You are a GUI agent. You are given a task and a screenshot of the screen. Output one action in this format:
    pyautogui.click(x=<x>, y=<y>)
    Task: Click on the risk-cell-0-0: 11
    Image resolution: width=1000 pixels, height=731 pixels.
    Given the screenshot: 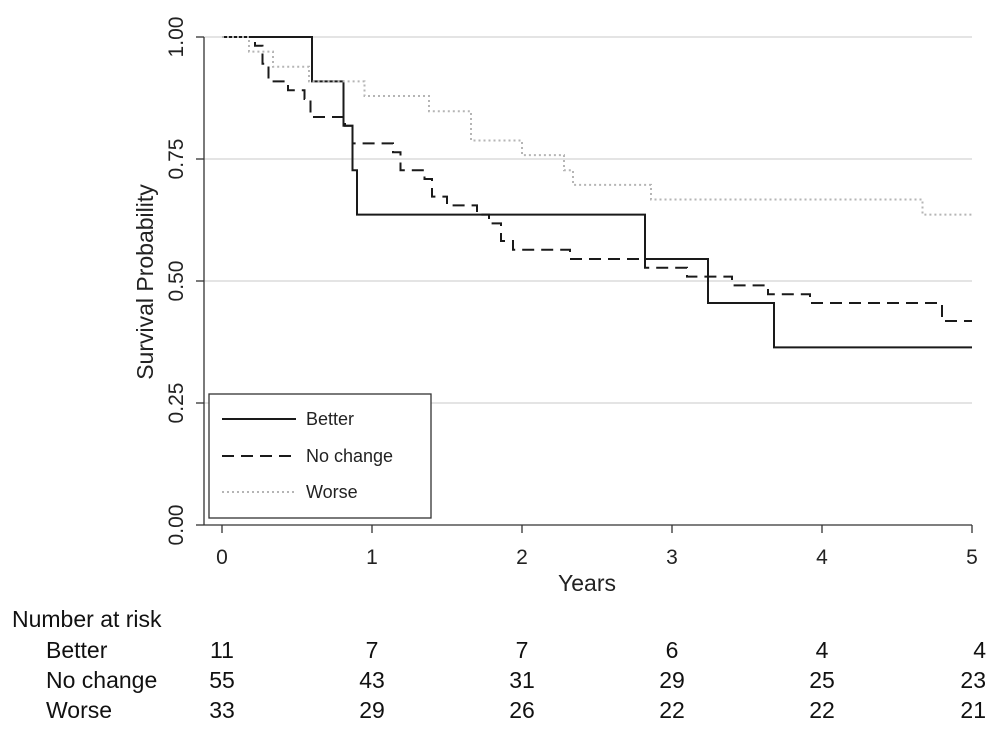 What is the action you would take?
    pyautogui.click(x=222, y=650)
    